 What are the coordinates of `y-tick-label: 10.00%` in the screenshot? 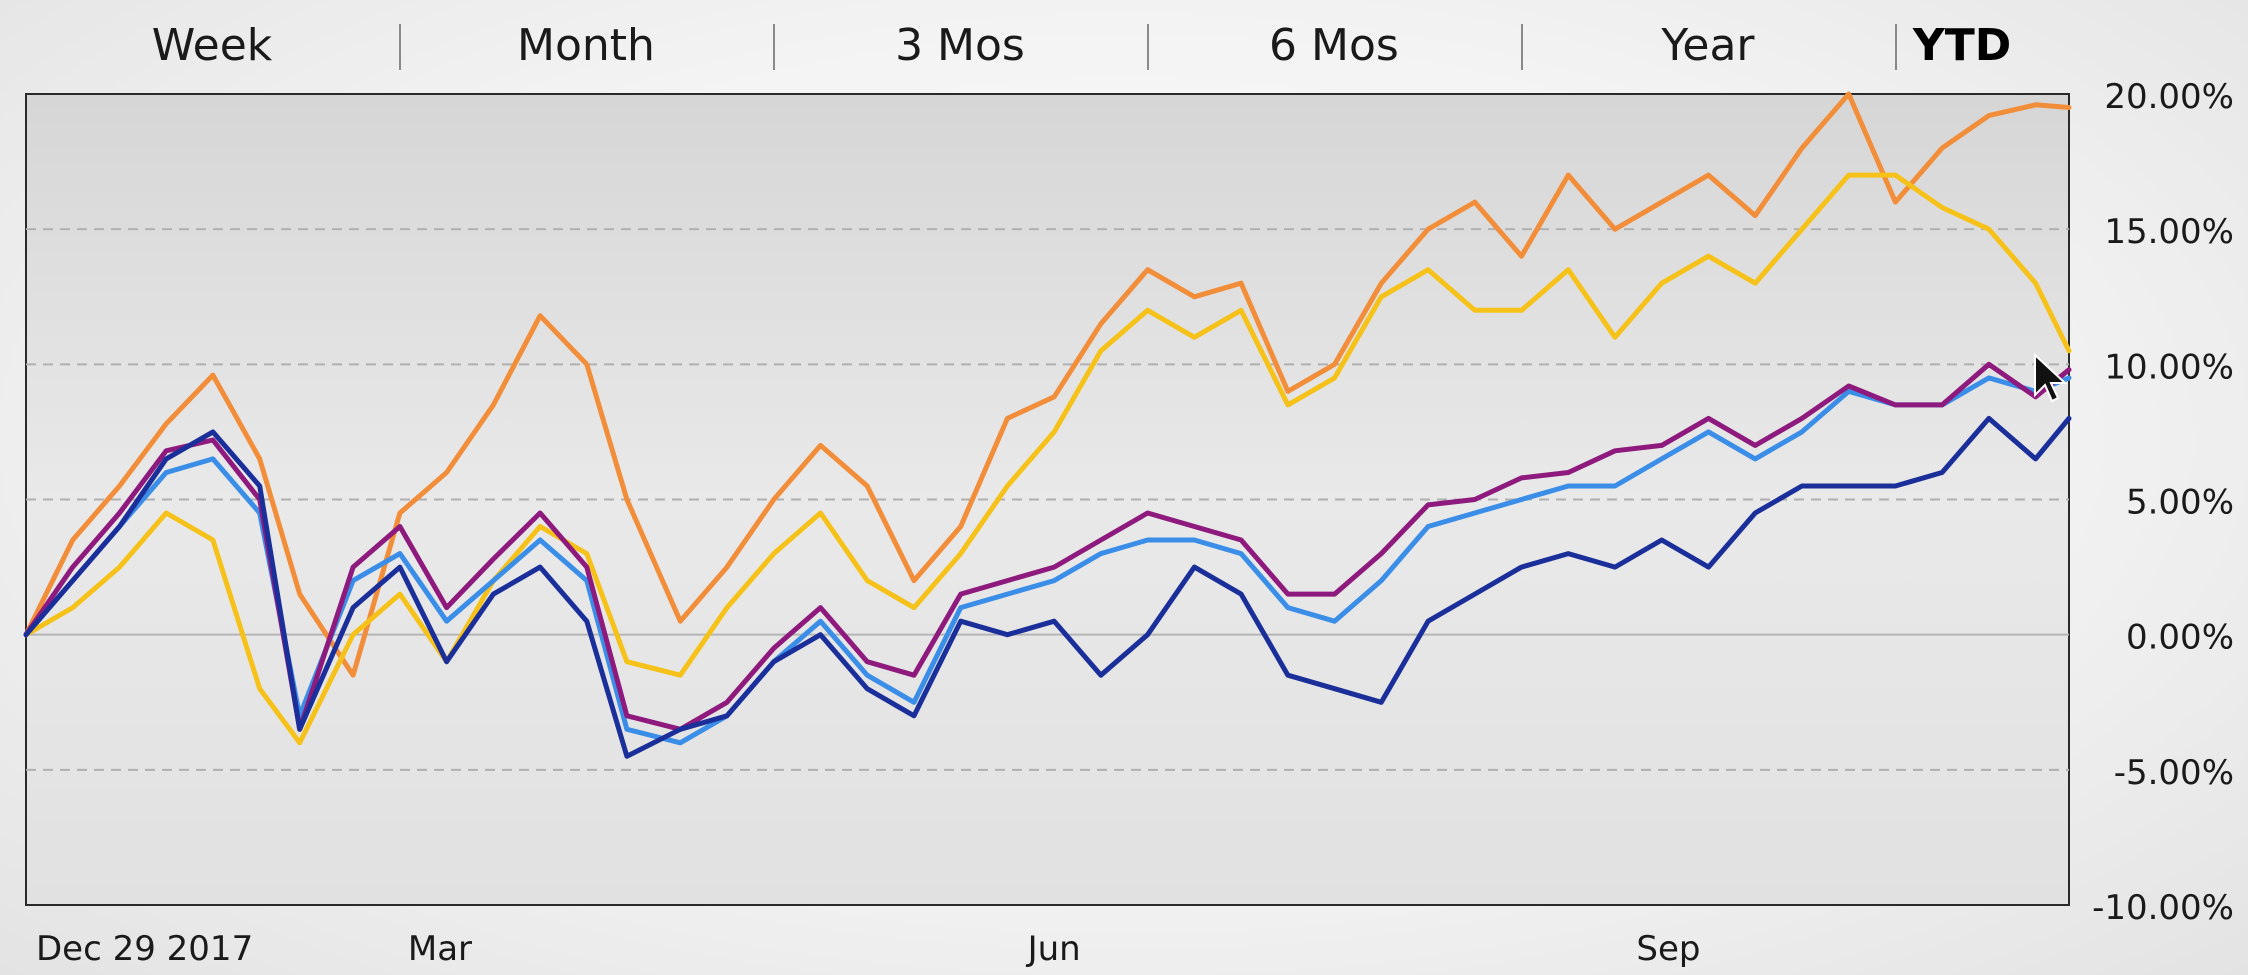 It's located at (2169, 367).